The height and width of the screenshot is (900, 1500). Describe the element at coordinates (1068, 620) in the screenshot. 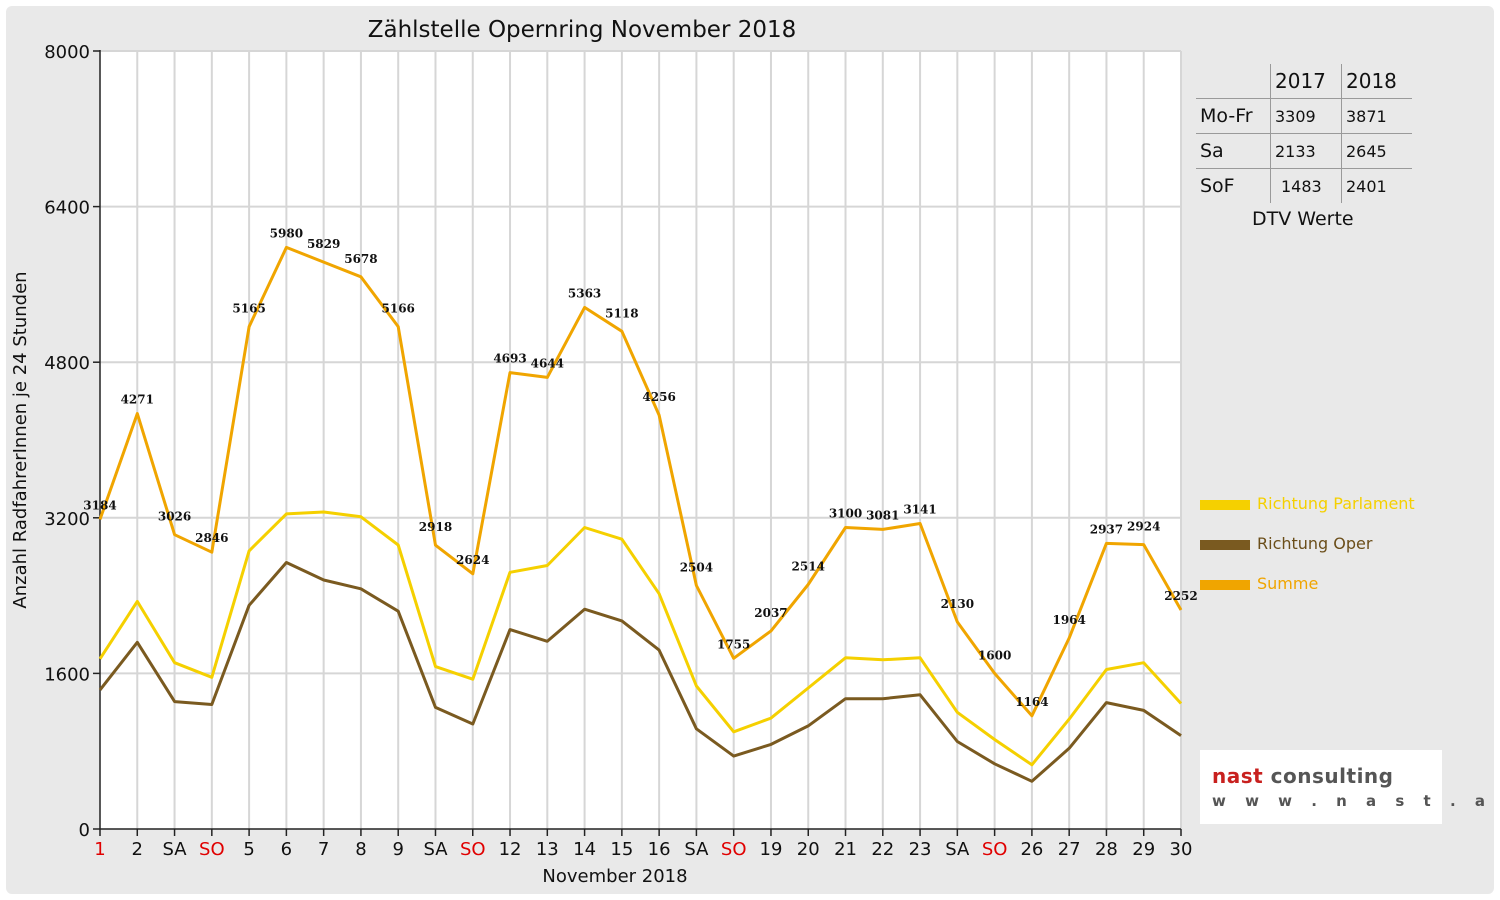

I see `data-label: 1964` at that location.